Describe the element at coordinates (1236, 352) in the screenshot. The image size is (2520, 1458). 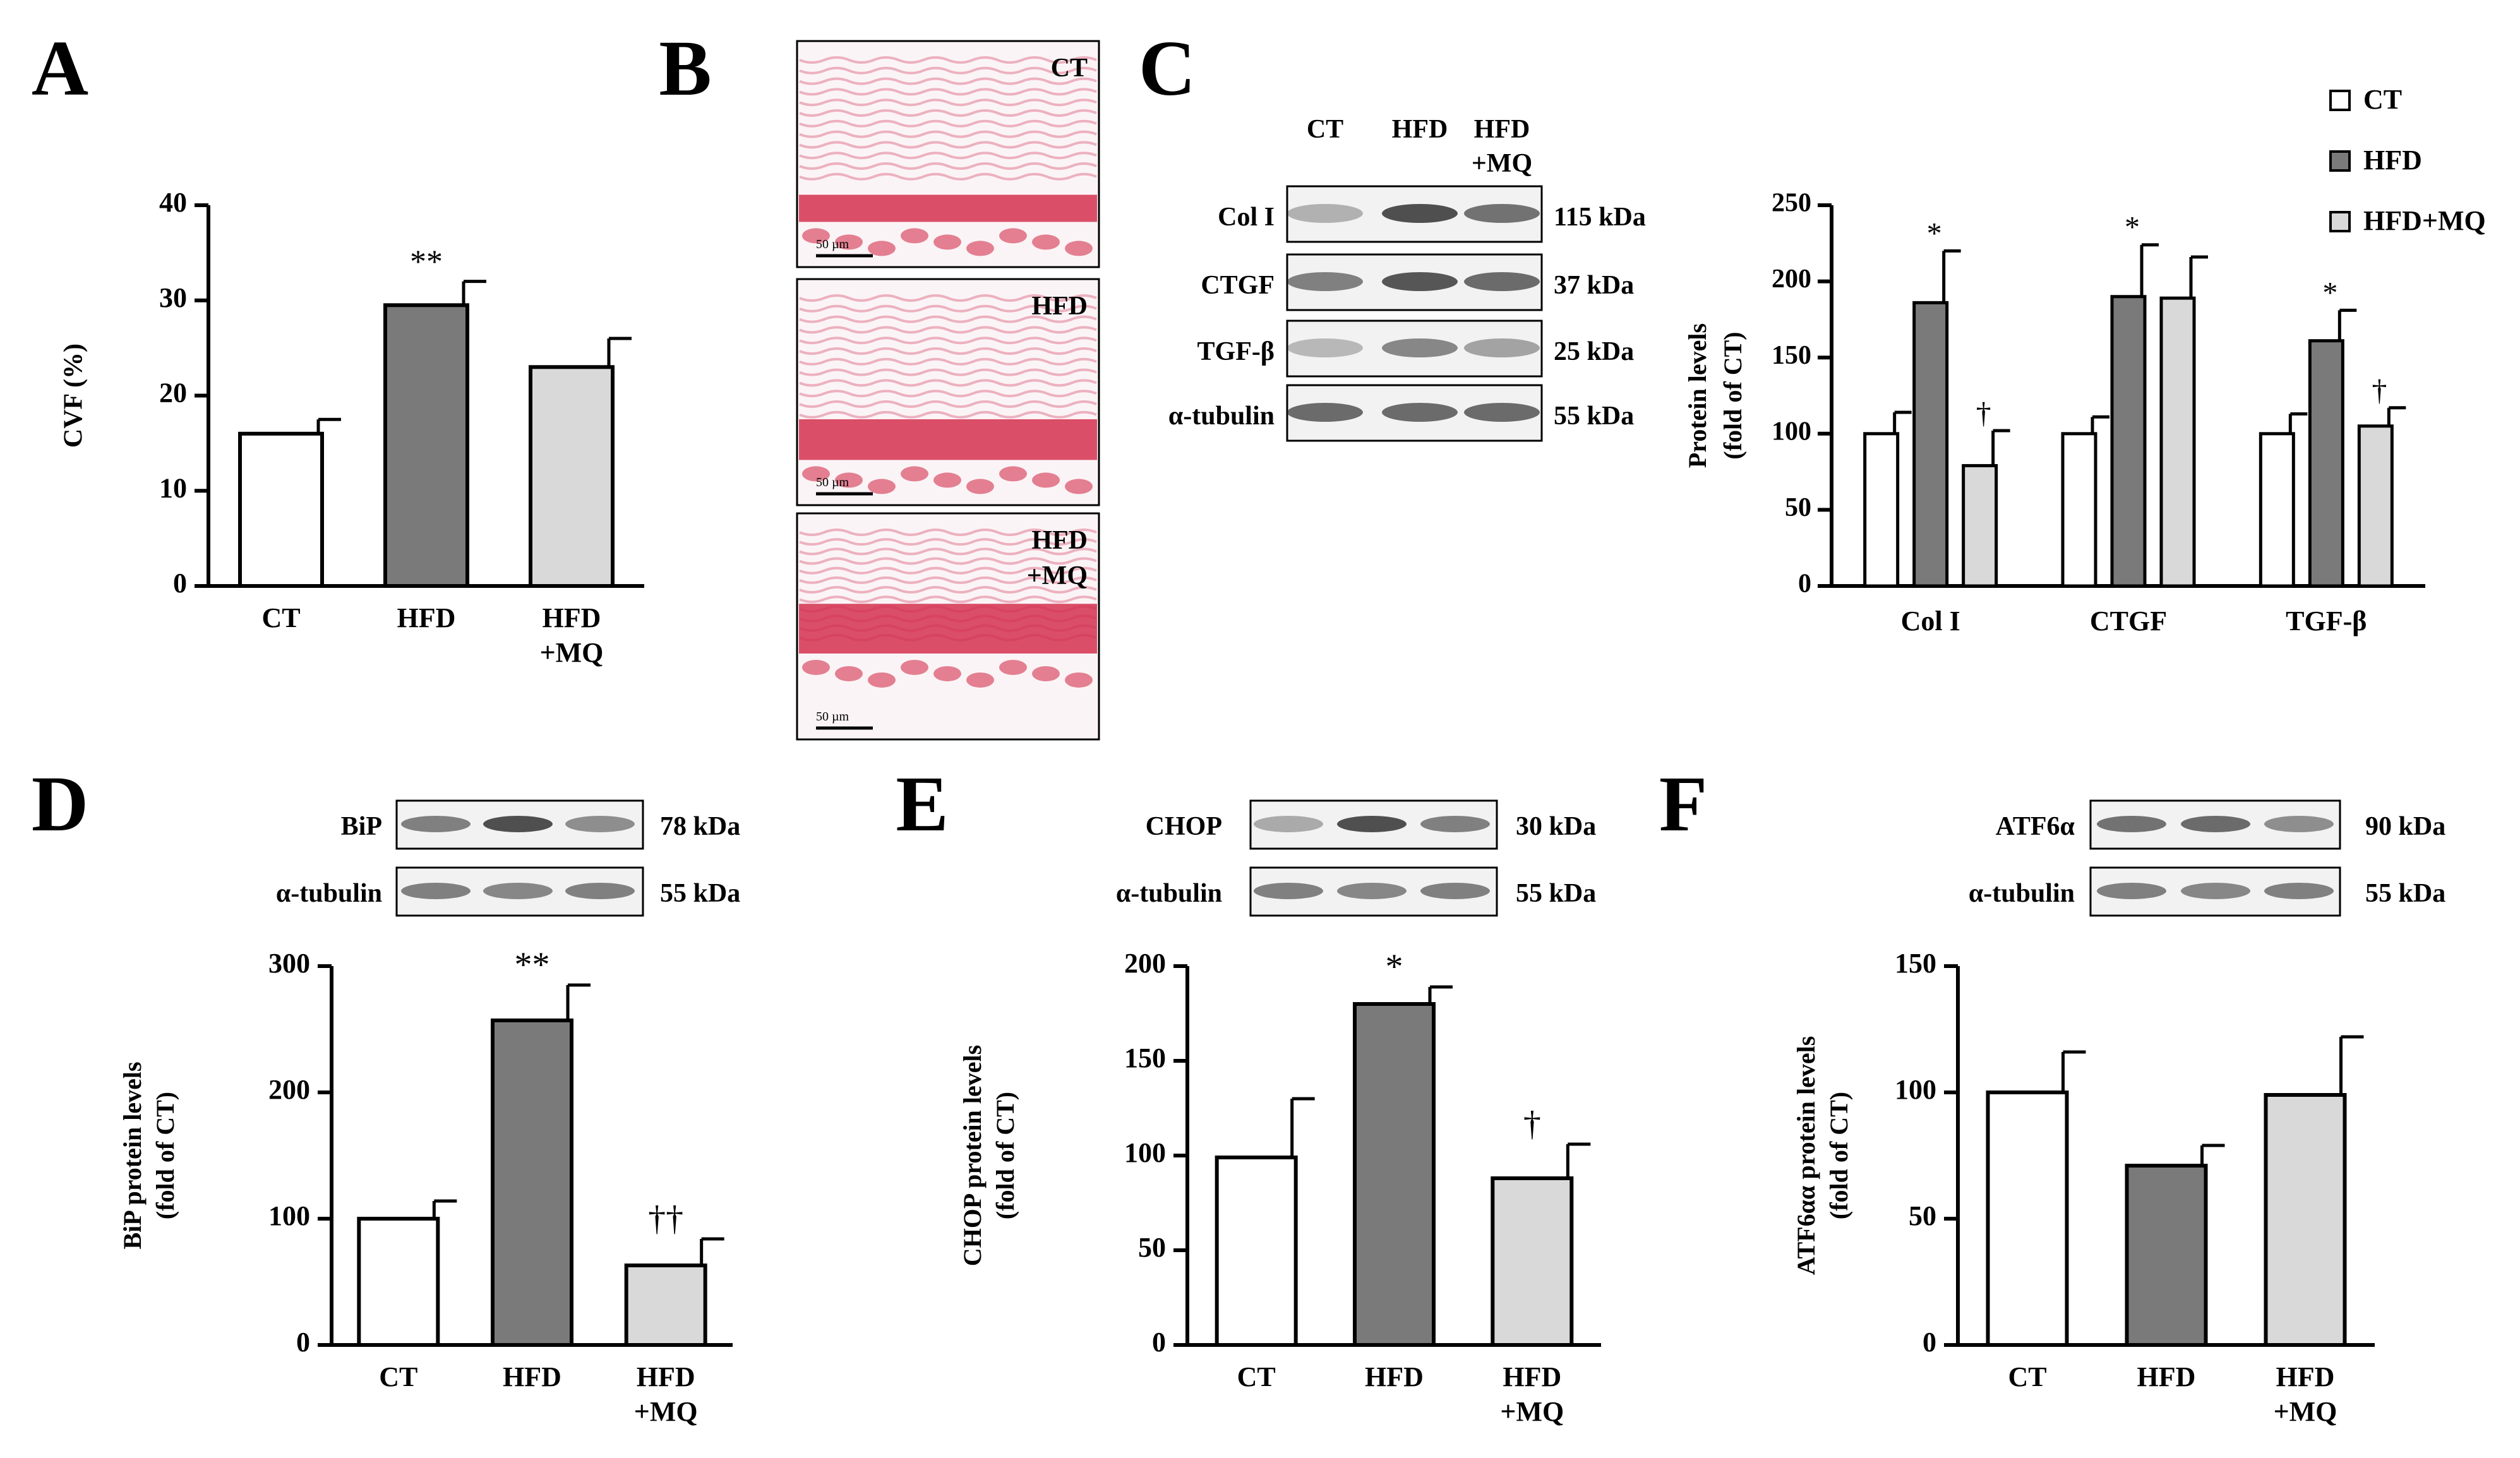
I see `blot-protein-label: TGF-β` at that location.